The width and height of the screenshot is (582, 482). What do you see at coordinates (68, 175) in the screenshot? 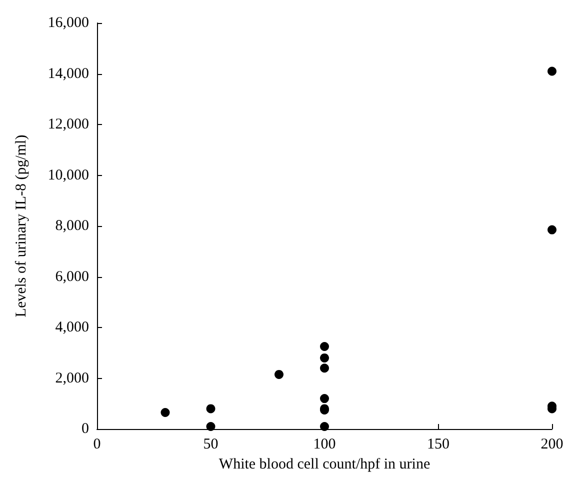
I see `y-tick-label: 10,000` at bounding box center [68, 175].